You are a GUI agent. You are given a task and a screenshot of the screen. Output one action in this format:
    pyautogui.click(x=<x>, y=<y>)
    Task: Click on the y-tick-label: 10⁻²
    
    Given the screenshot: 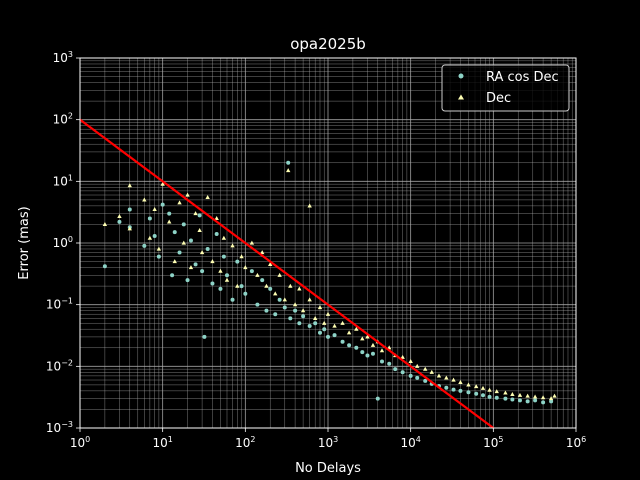 What is the action you would take?
    pyautogui.click(x=59, y=365)
    